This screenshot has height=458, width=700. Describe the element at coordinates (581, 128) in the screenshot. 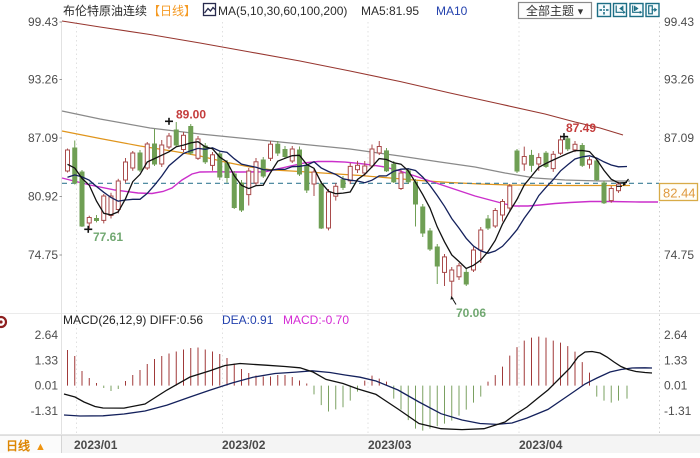

I see `svg-text: 87.49` at that location.